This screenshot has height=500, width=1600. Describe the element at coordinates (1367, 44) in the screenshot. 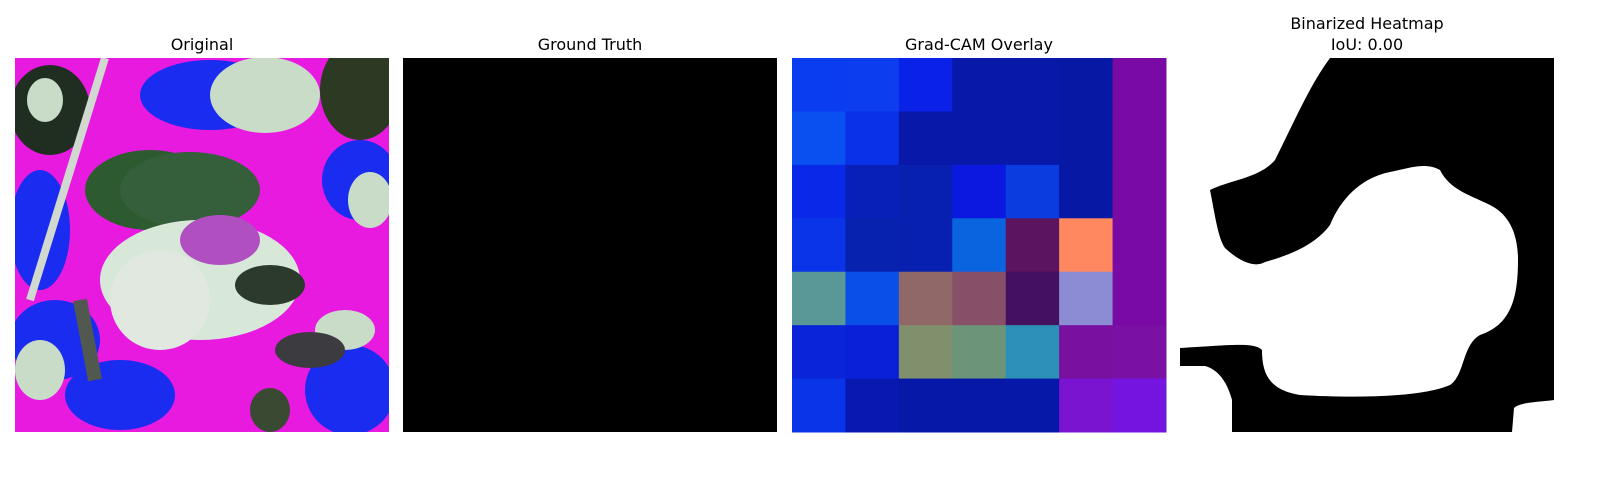

I see `panel-title: IoU: 0.00` at that location.